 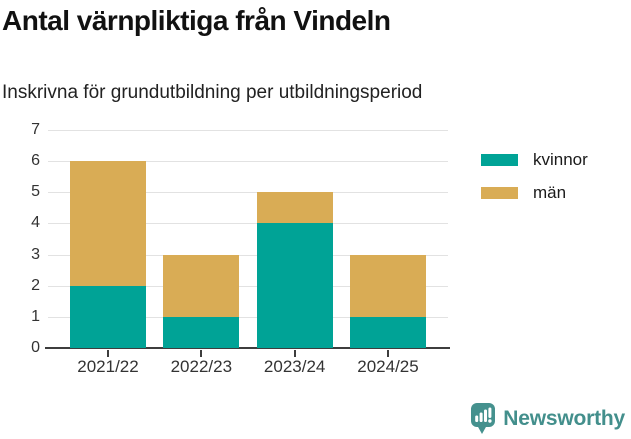 What do you see at coordinates (196, 20) in the screenshot?
I see `chart-title: Antal värnpliktiga från Vindeln` at bounding box center [196, 20].